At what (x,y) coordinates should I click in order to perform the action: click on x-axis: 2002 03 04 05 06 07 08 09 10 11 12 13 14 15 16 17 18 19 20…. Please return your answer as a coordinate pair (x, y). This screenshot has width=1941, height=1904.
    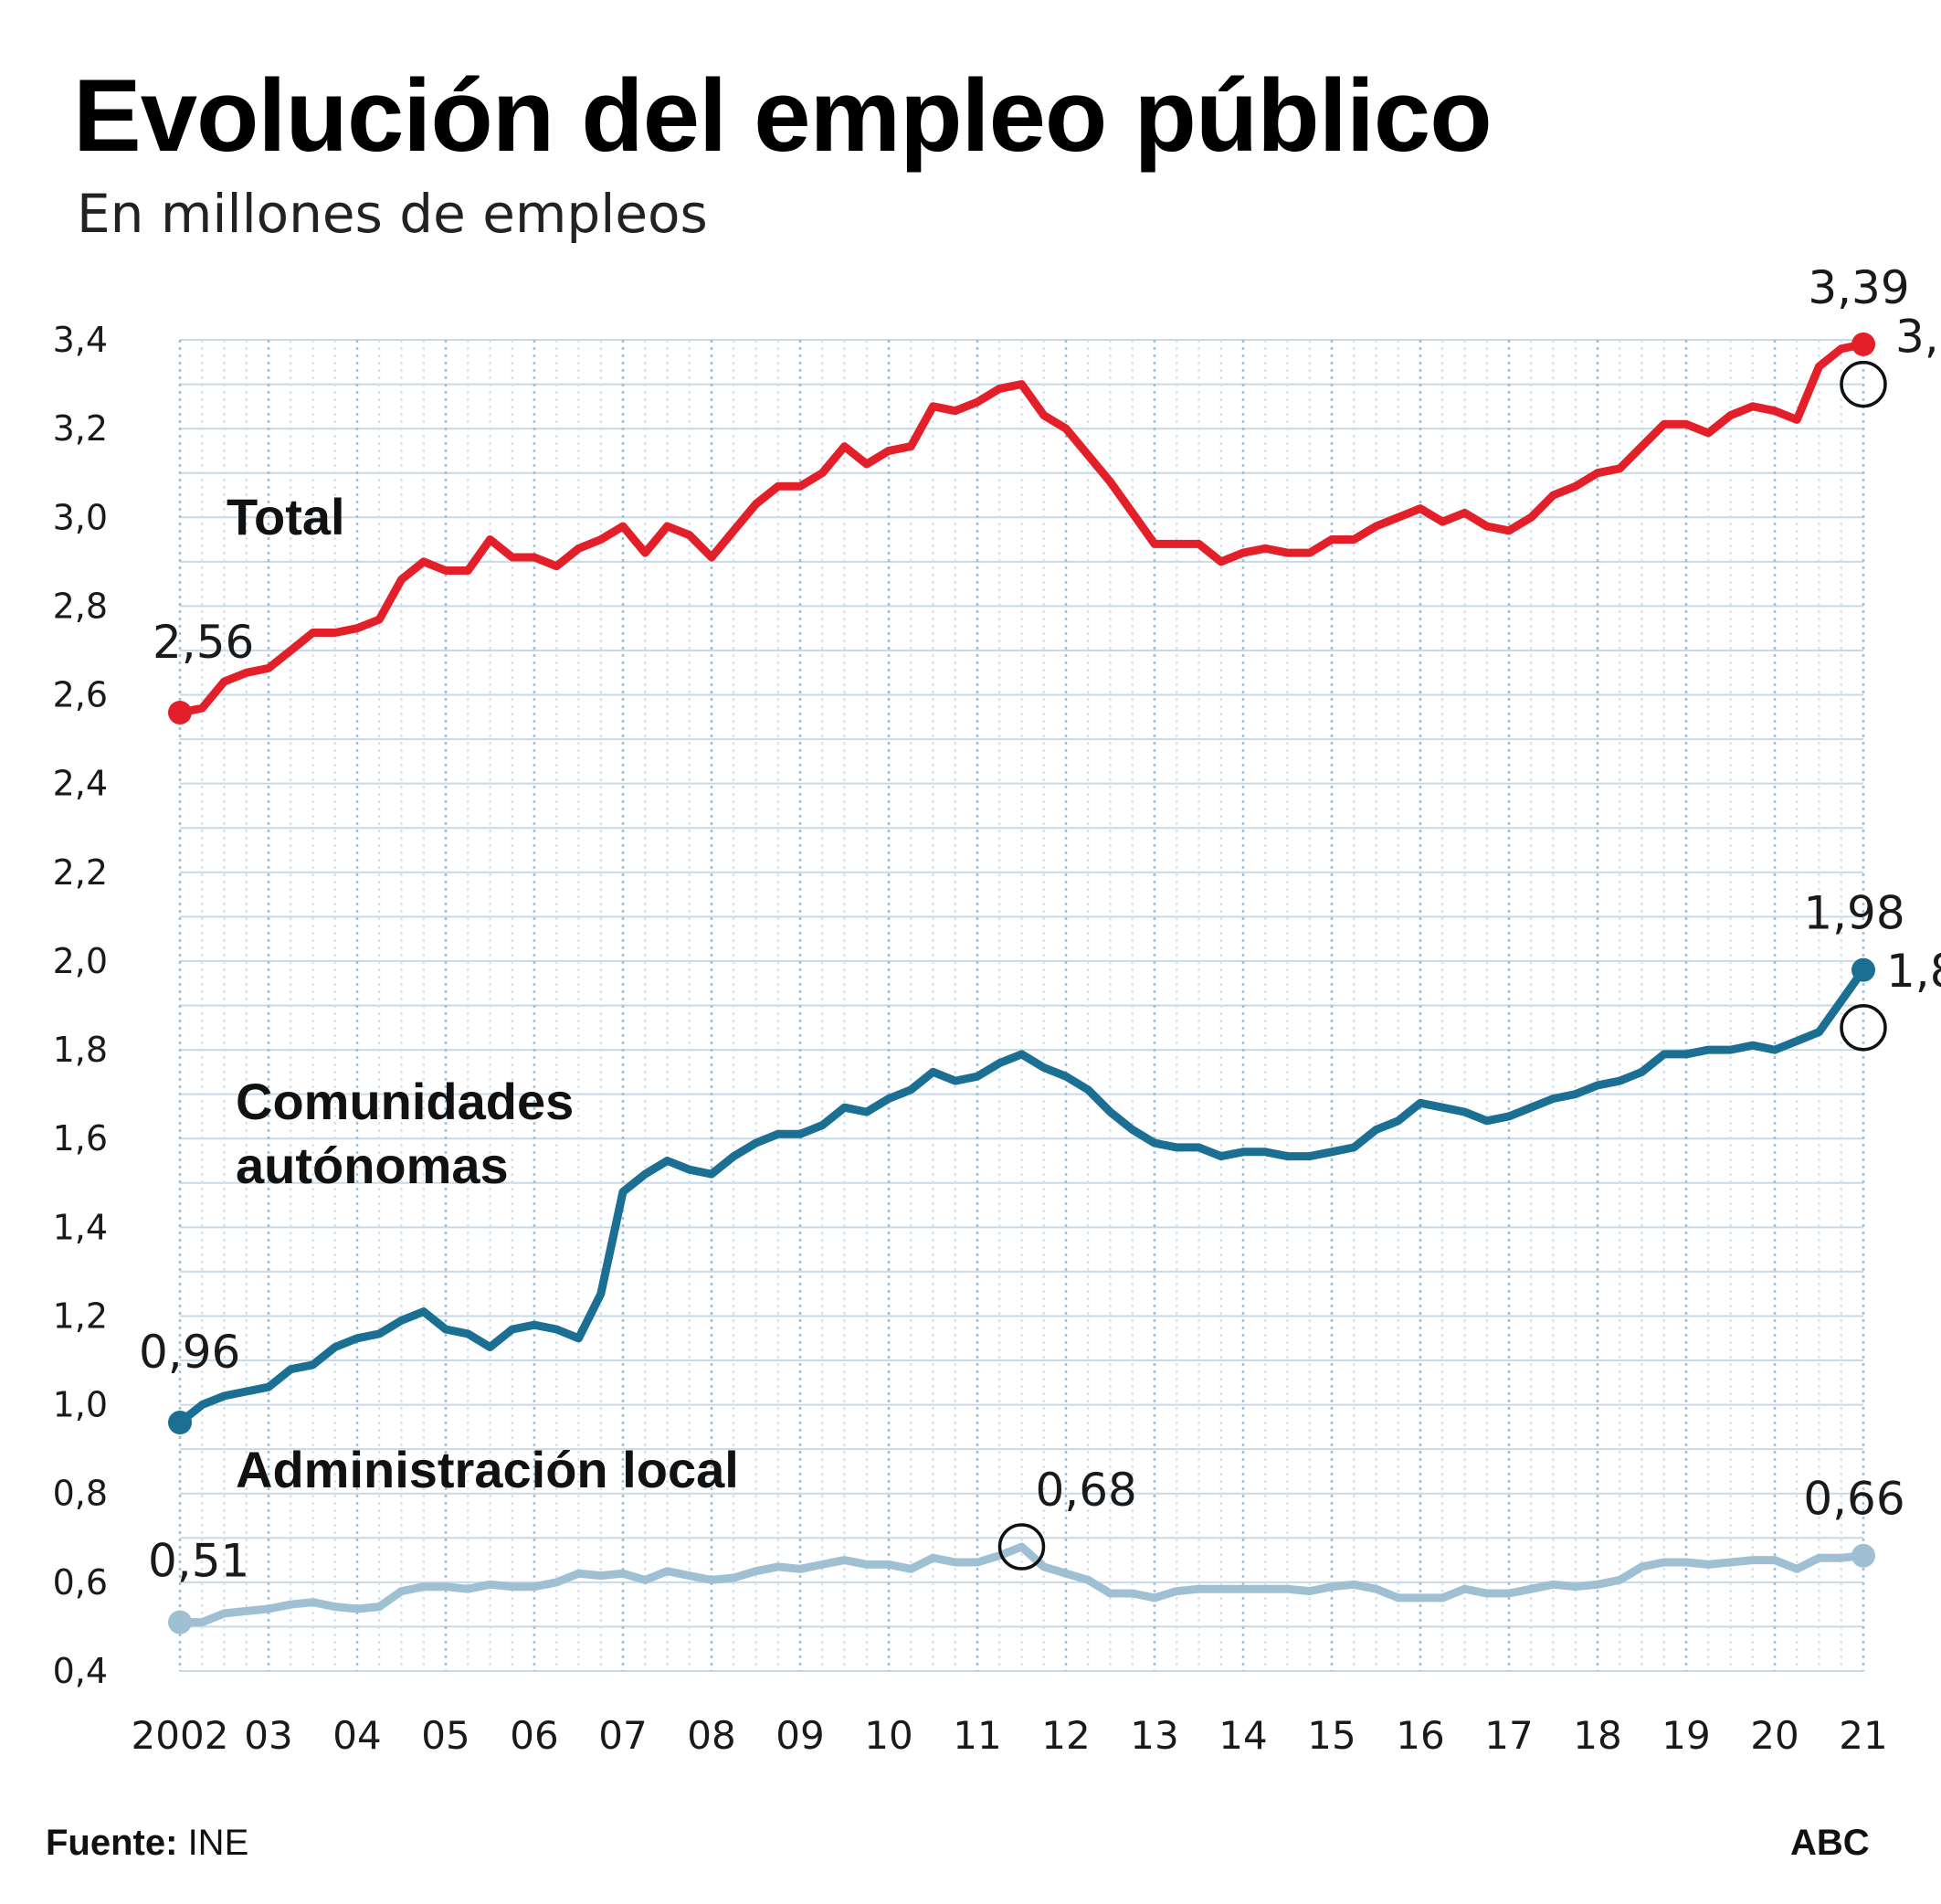
    Looking at the image, I should click on (1010, 1736).